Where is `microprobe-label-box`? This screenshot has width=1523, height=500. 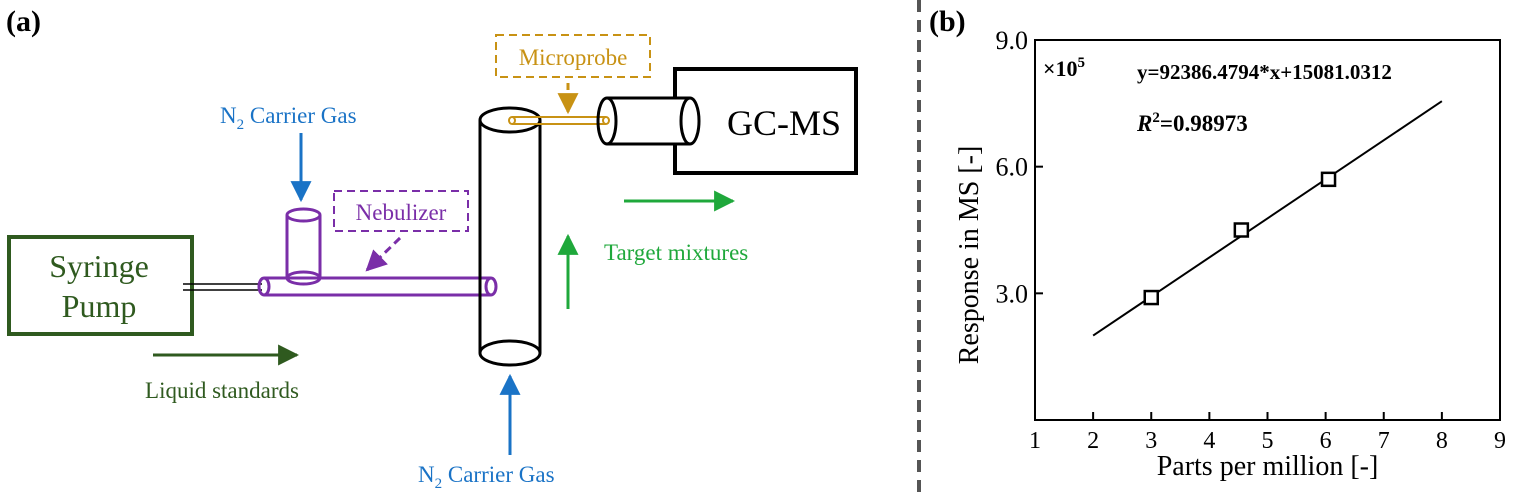
microprobe-label-box is located at coordinates (573, 56).